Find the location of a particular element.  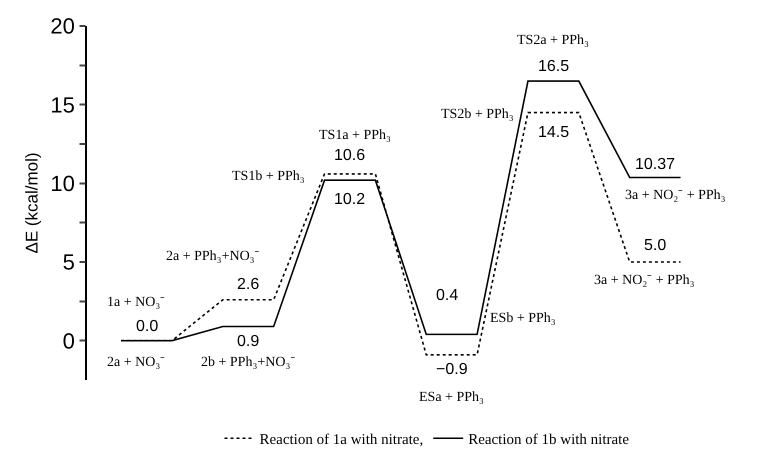

y-axis-title: ΔE (kcal/mol) is located at coordinates (32, 203).